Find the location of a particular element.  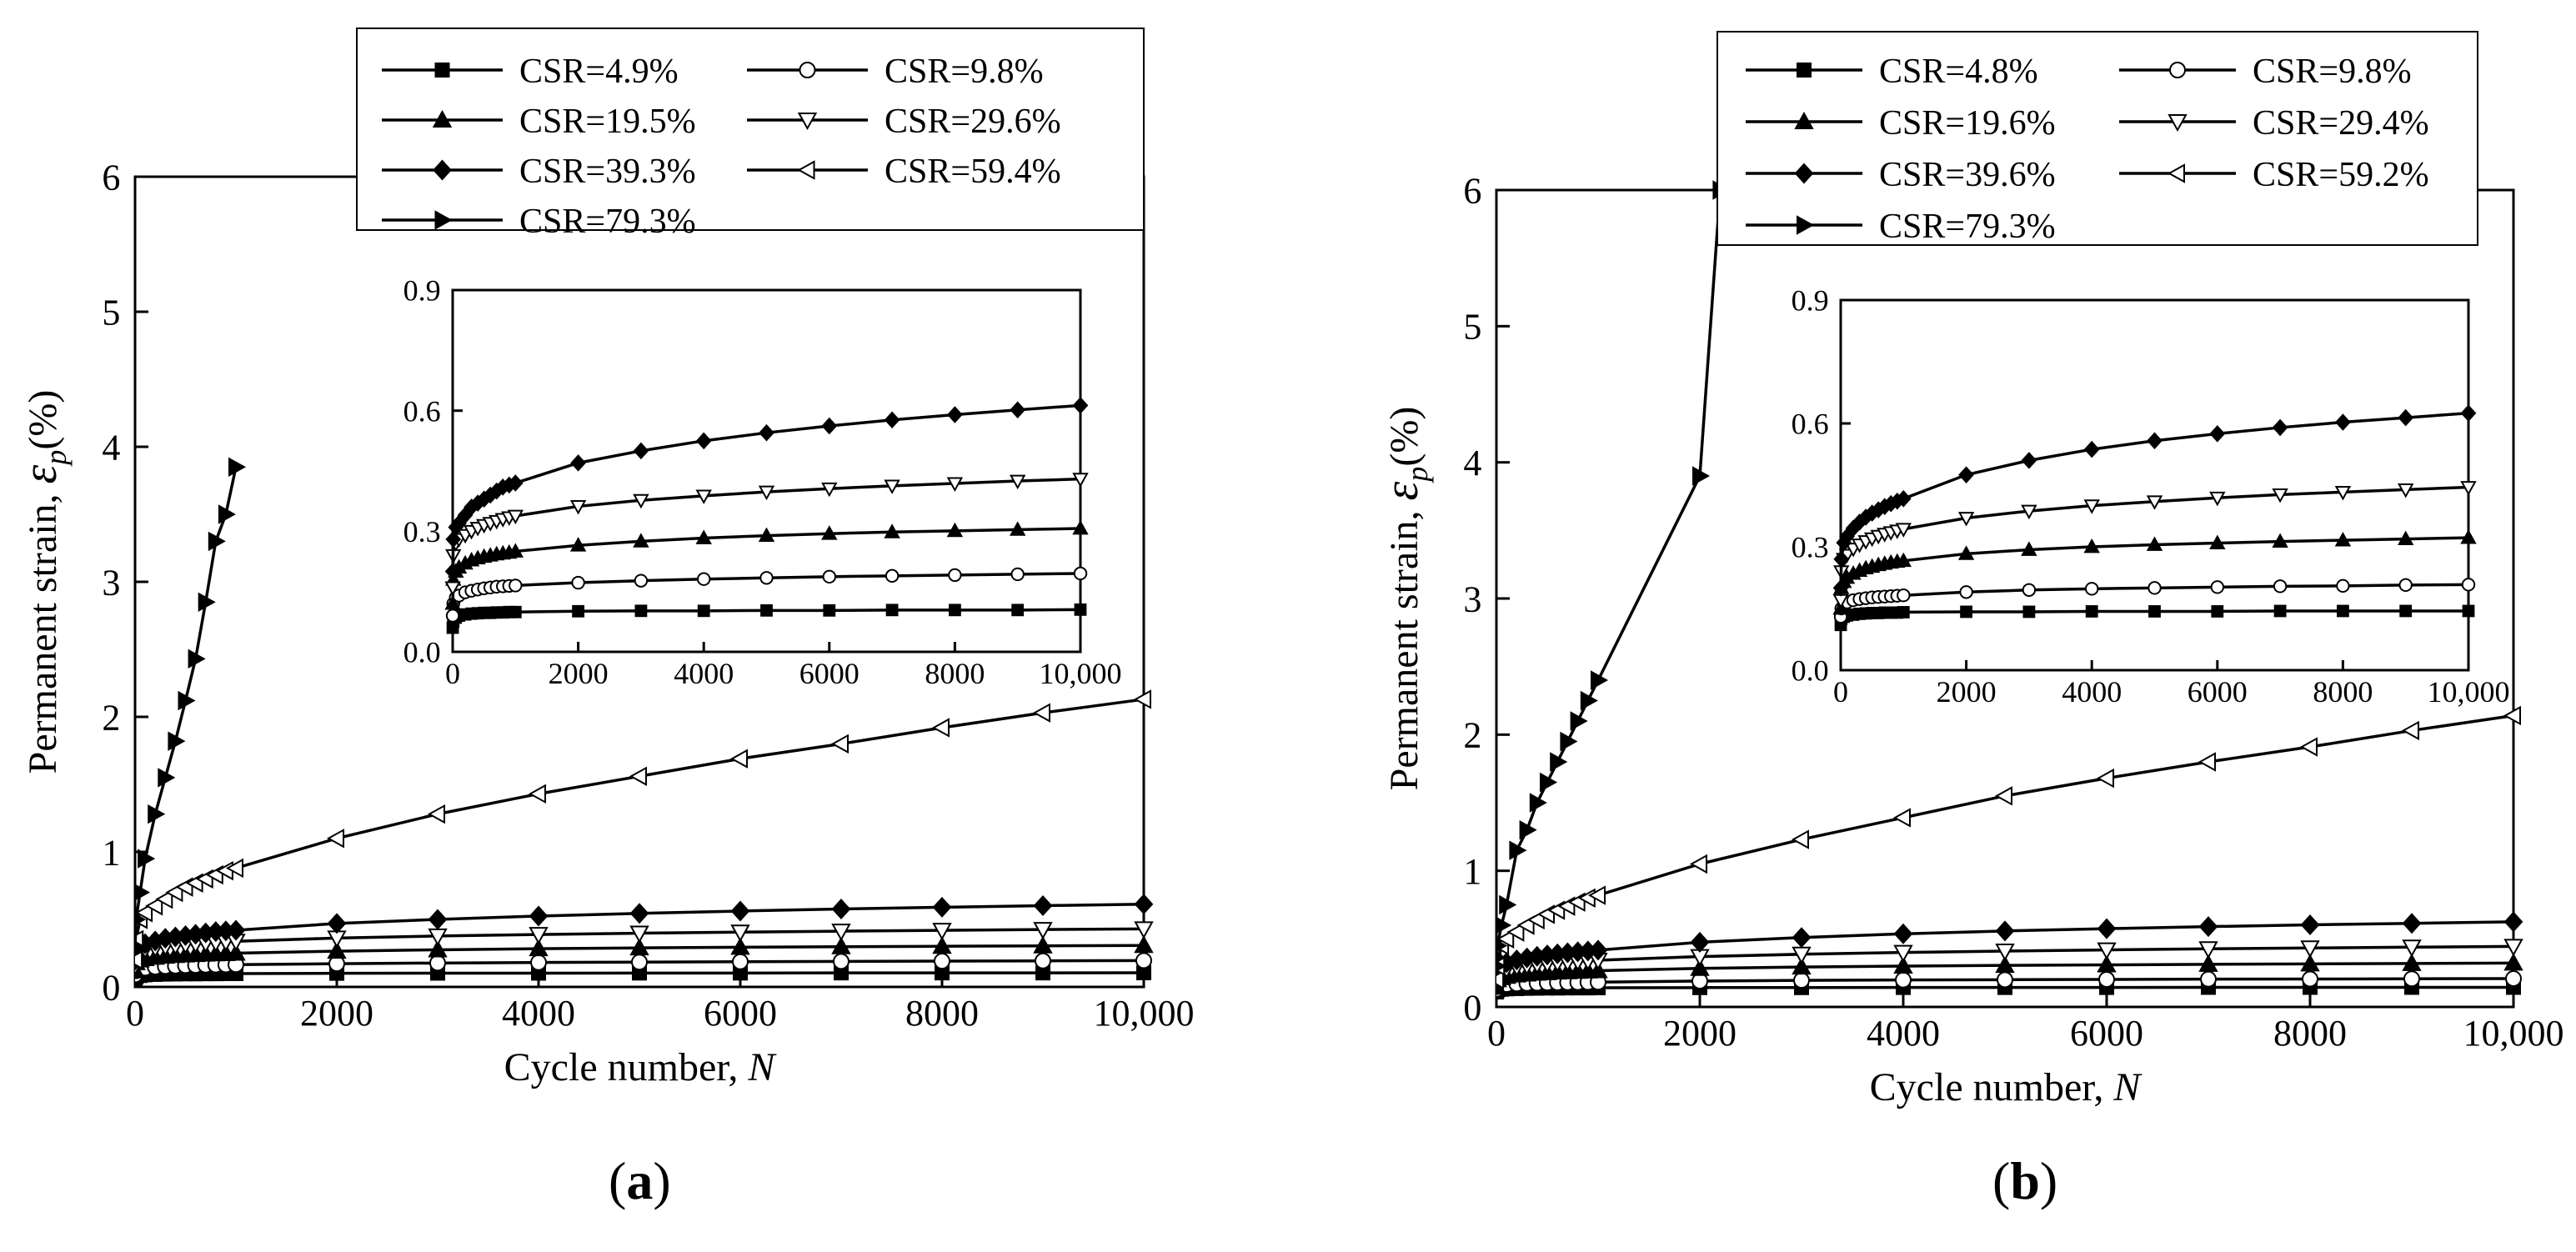

panel-b-main-xtick-label: 8000 is located at coordinates (2310, 1033).